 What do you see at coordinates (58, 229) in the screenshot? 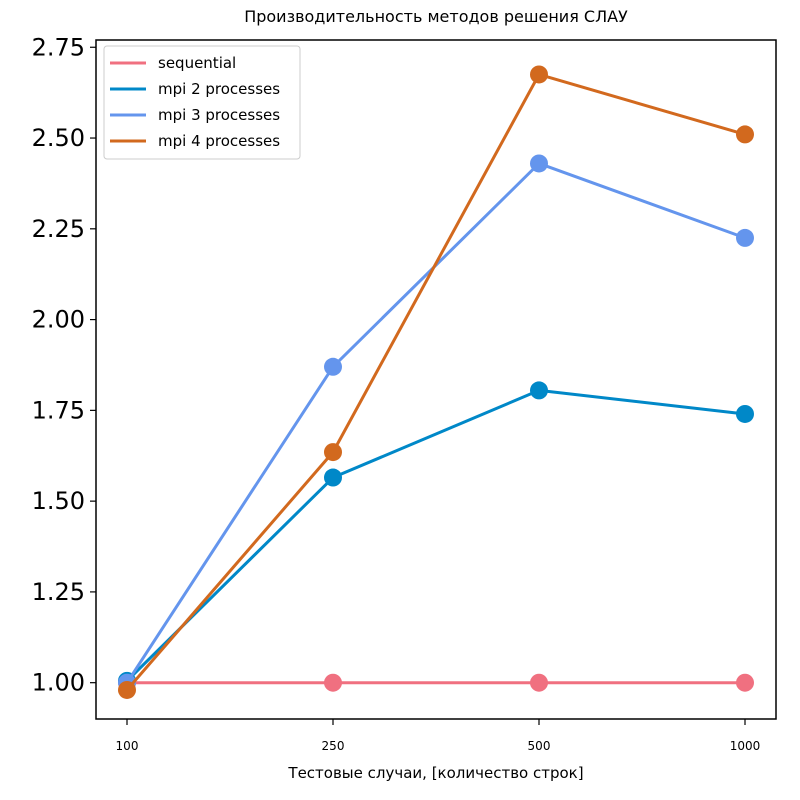
I see `y-tick-label: 2.25` at bounding box center [58, 229].